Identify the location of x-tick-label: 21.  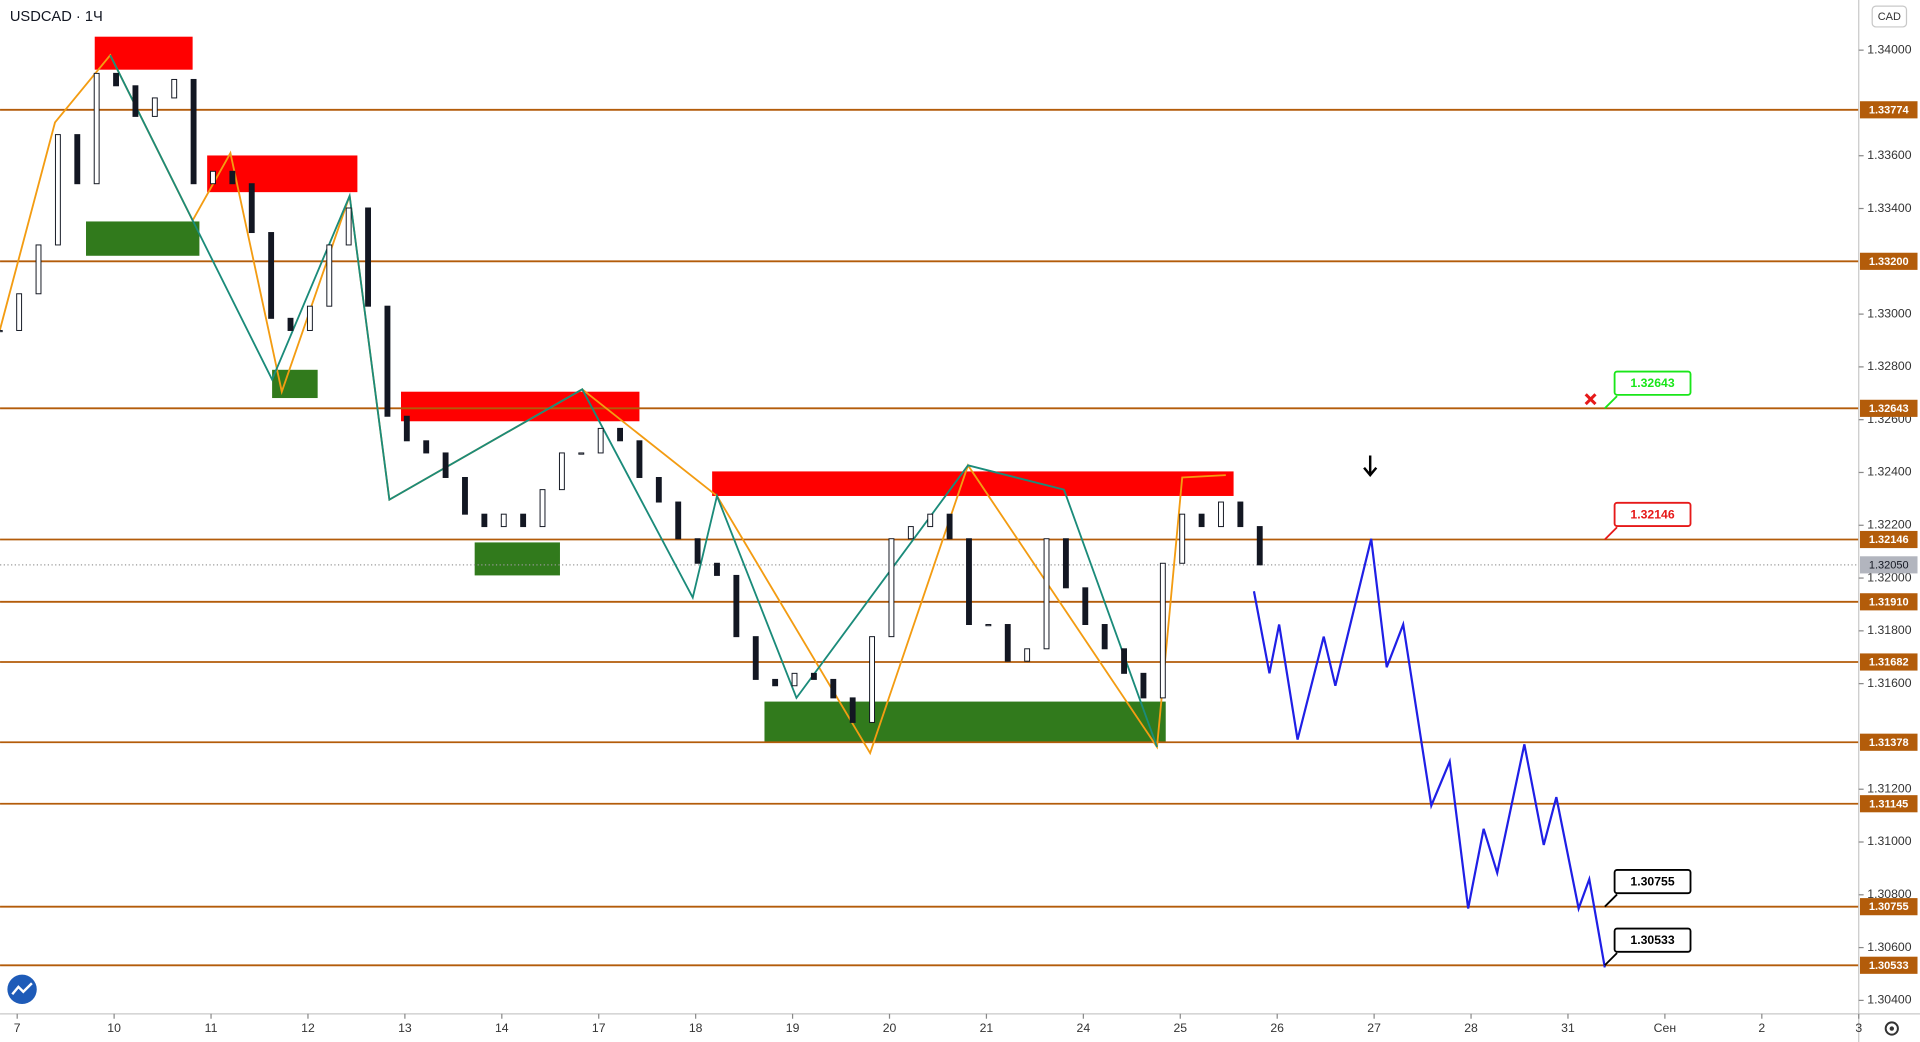
(987, 1028).